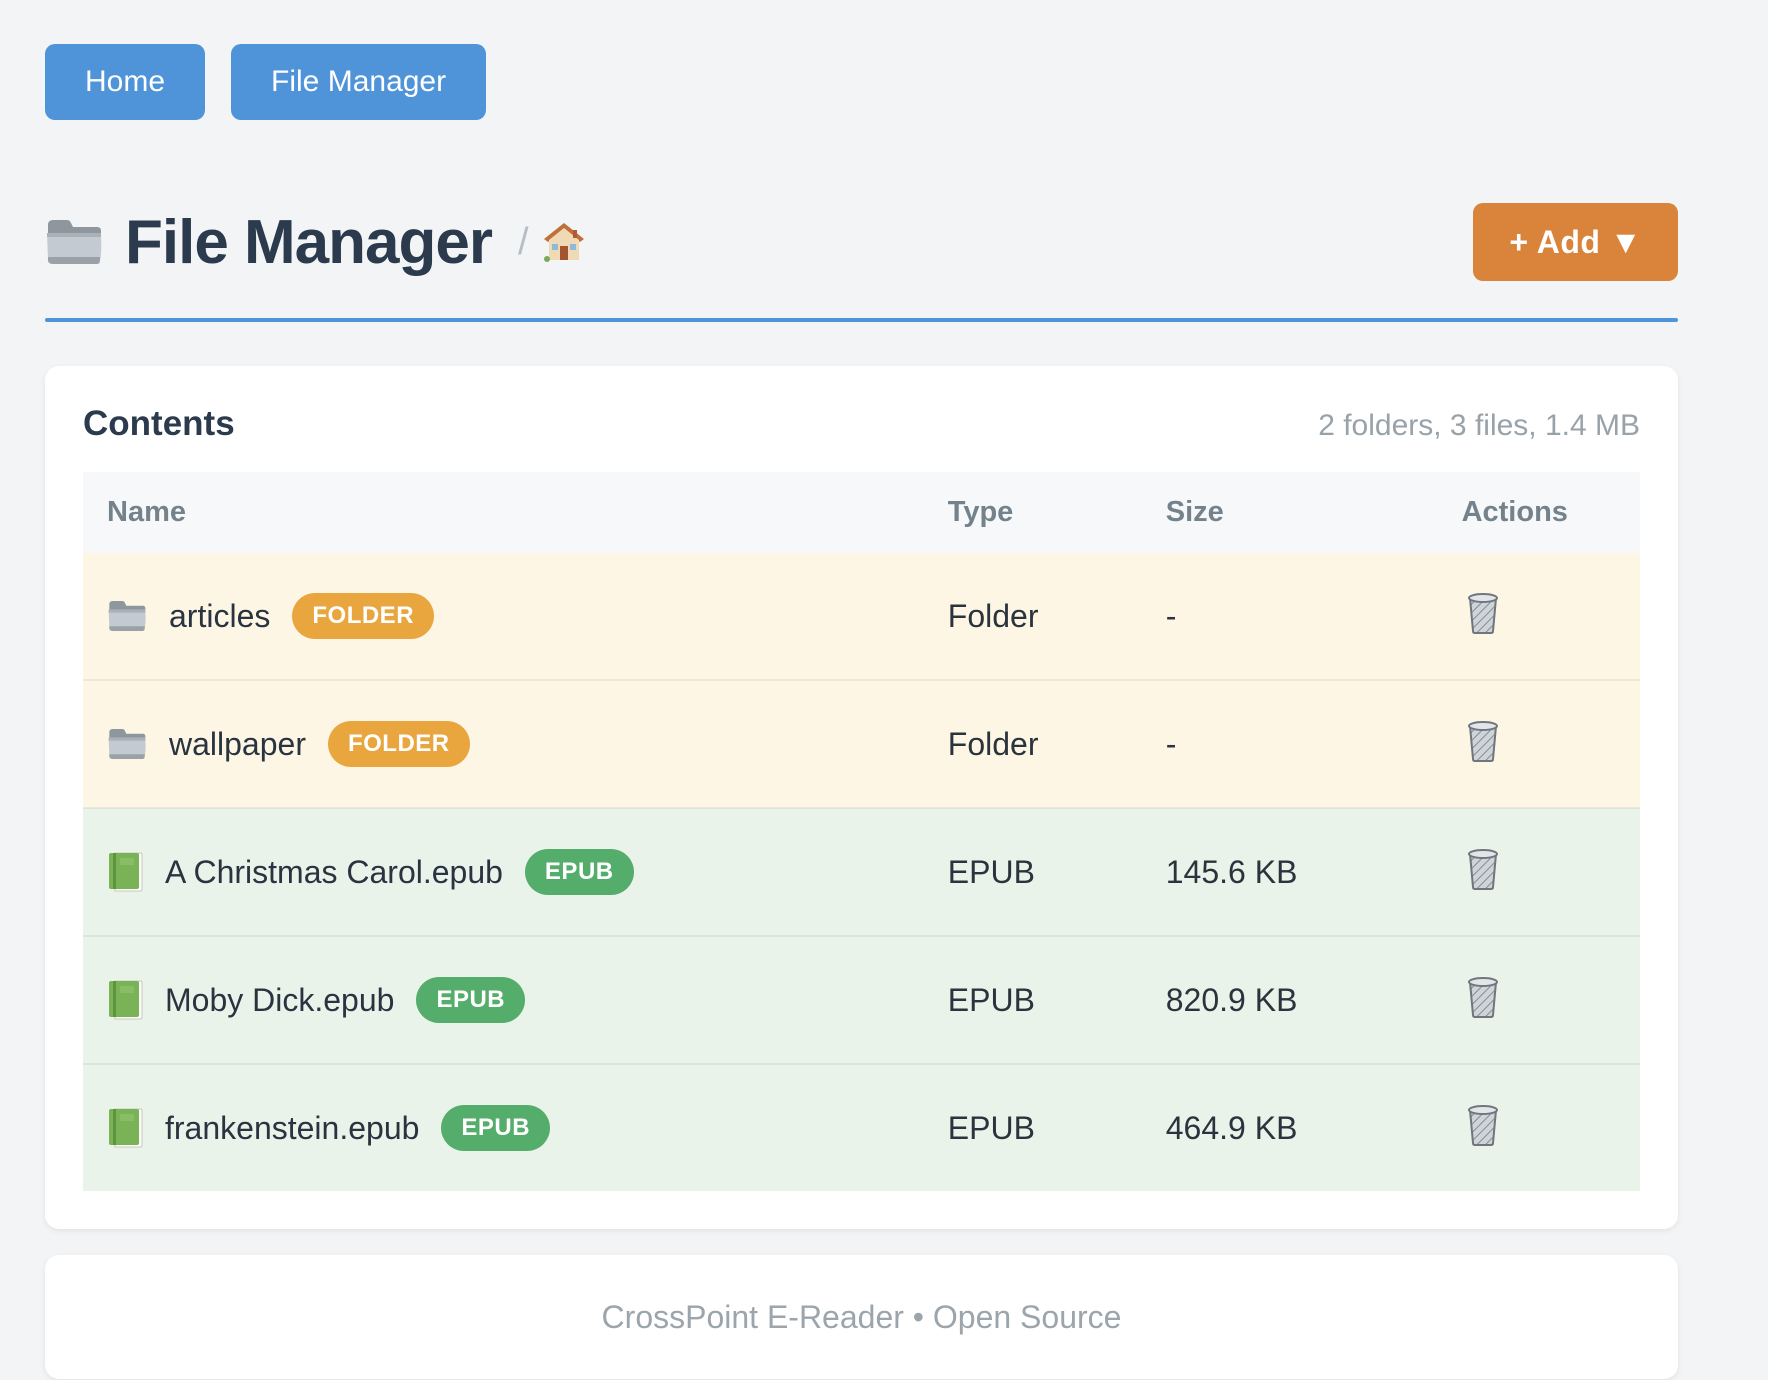 The image size is (1768, 1380). Describe the element at coordinates (220, 615) in the screenshot. I see `file-name: articles` at that location.